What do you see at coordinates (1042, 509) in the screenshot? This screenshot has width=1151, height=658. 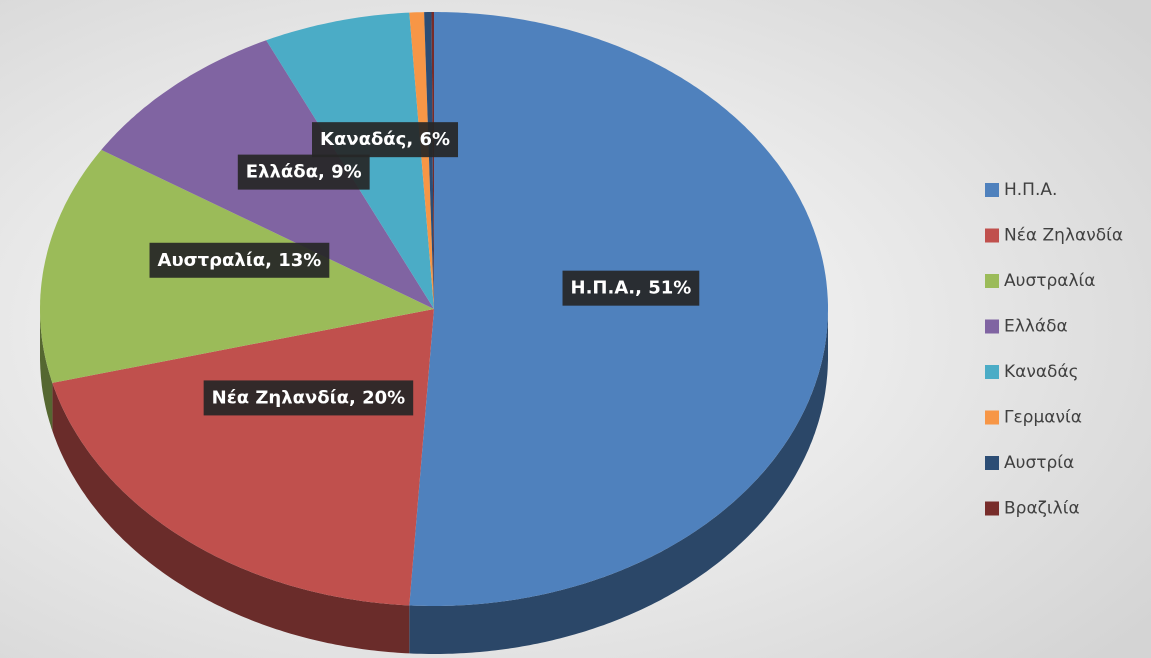 I see `legend-label: Βραζιλία` at bounding box center [1042, 509].